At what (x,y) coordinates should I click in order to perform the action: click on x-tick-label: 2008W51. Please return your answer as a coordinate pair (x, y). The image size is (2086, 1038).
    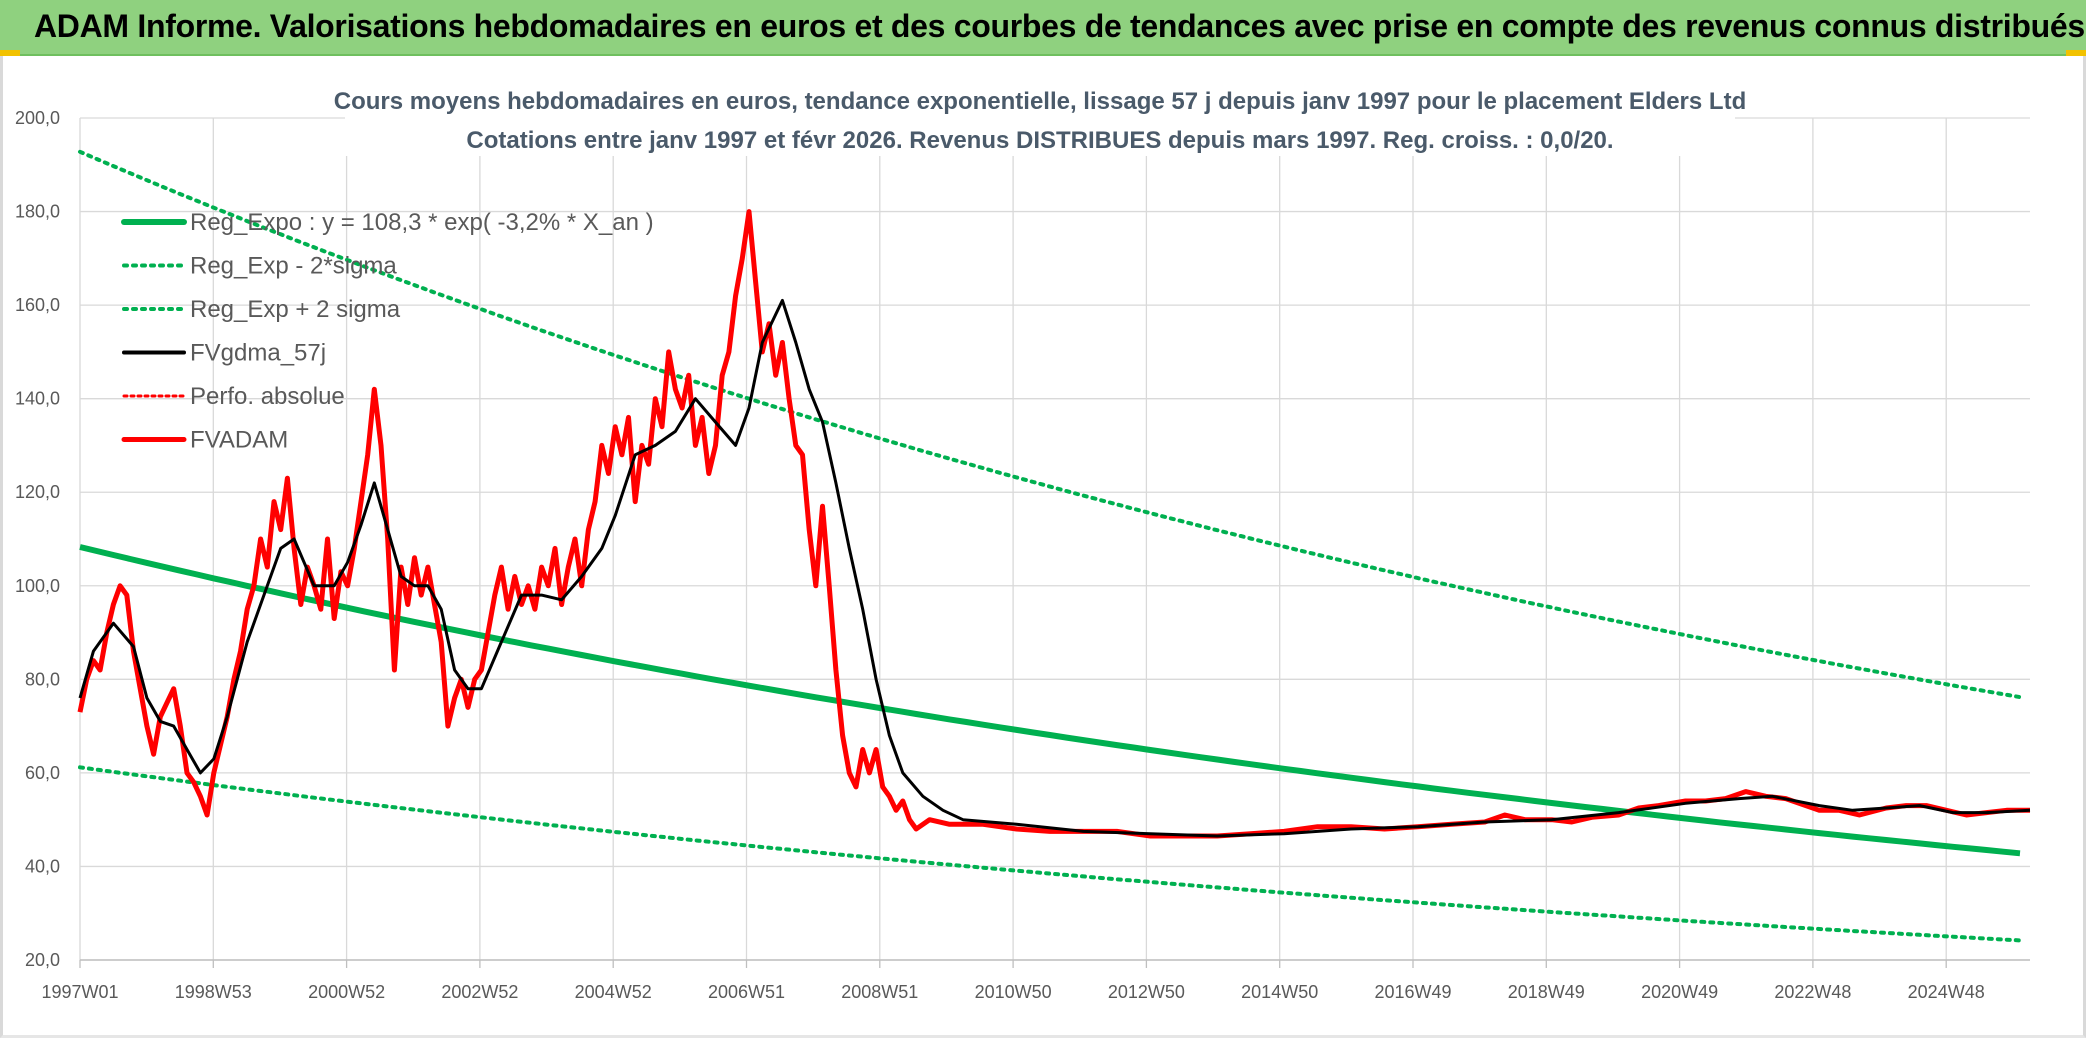
    Looking at the image, I should click on (879, 992).